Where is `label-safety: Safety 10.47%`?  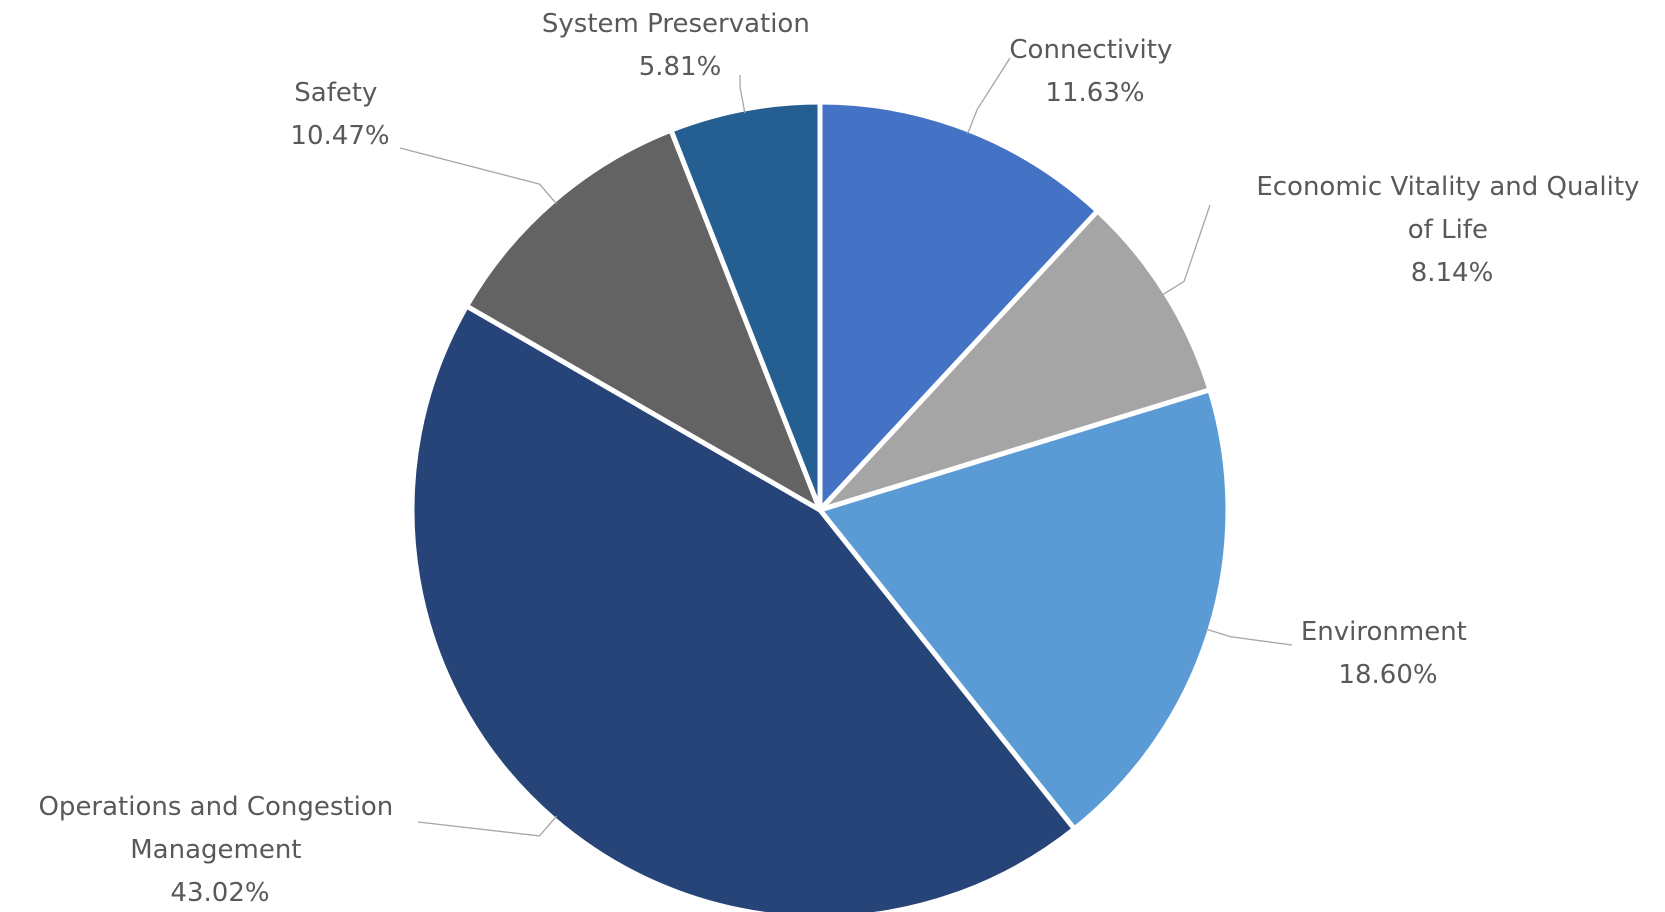
label-safety: Safety 10.47% is located at coordinates (339, 114).